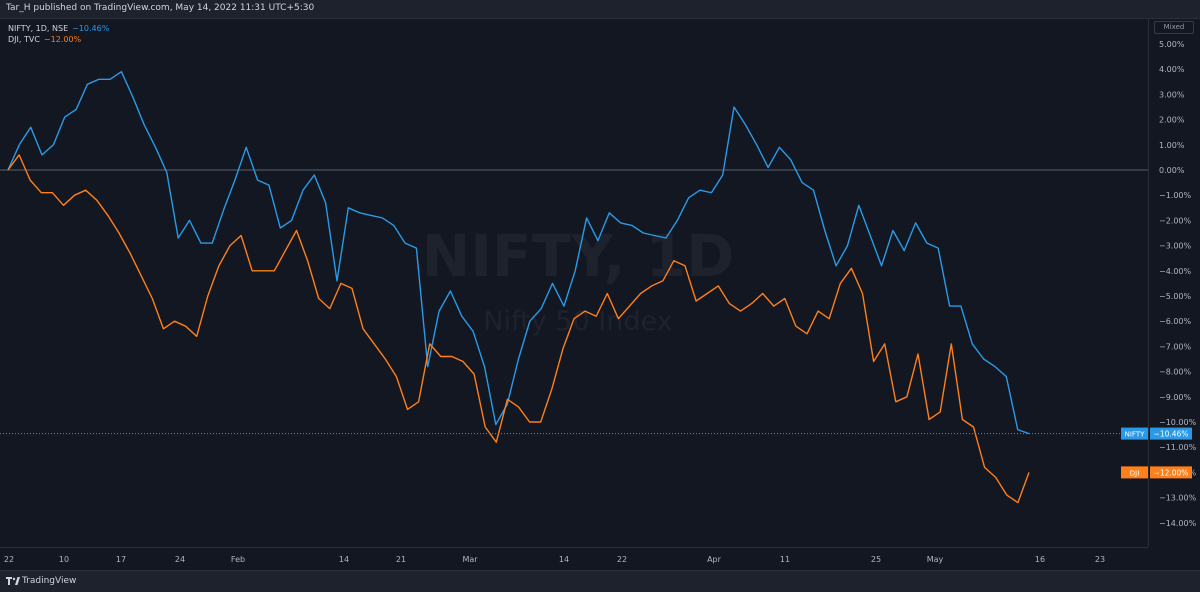  What do you see at coordinates (1178, 422) in the screenshot?
I see `y-tick-label: −10.00%` at bounding box center [1178, 422].